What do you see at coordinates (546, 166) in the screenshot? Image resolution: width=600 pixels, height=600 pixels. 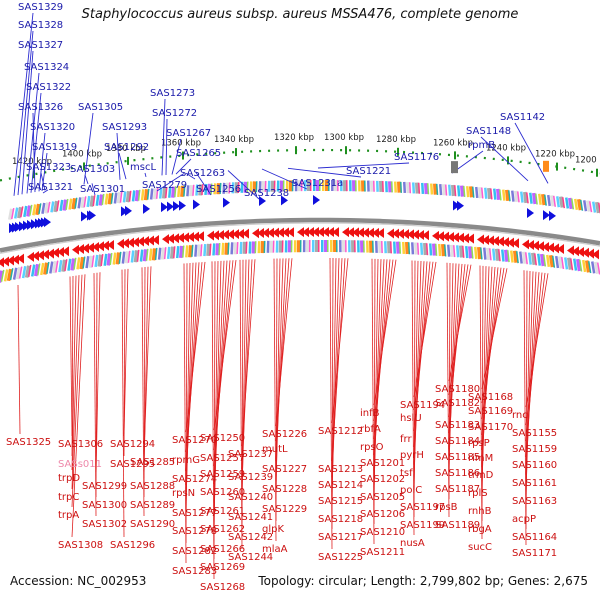 I see `rna-gene` at bounding box center [546, 166].